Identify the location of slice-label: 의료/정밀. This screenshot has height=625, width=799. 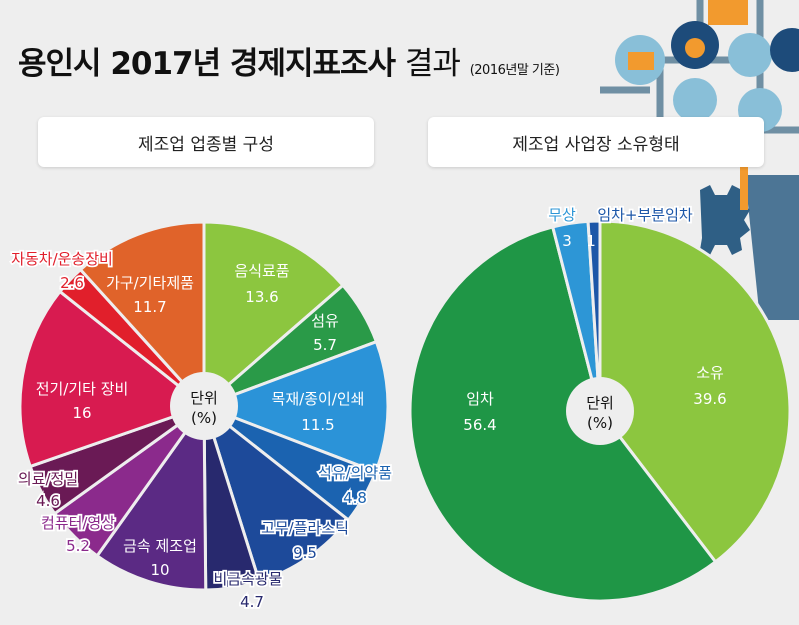
(48, 479).